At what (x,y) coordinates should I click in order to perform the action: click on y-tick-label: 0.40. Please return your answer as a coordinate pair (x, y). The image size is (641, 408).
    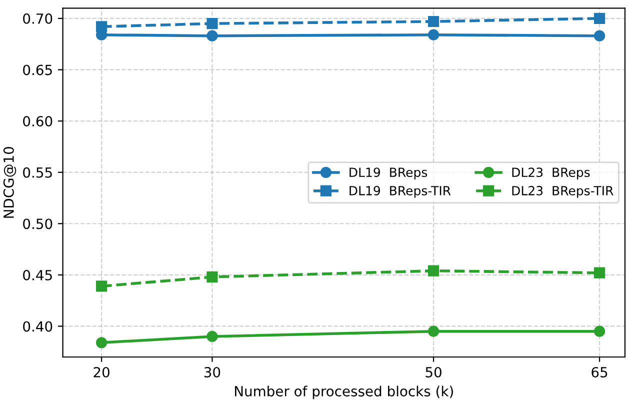
    Looking at the image, I should click on (37, 326).